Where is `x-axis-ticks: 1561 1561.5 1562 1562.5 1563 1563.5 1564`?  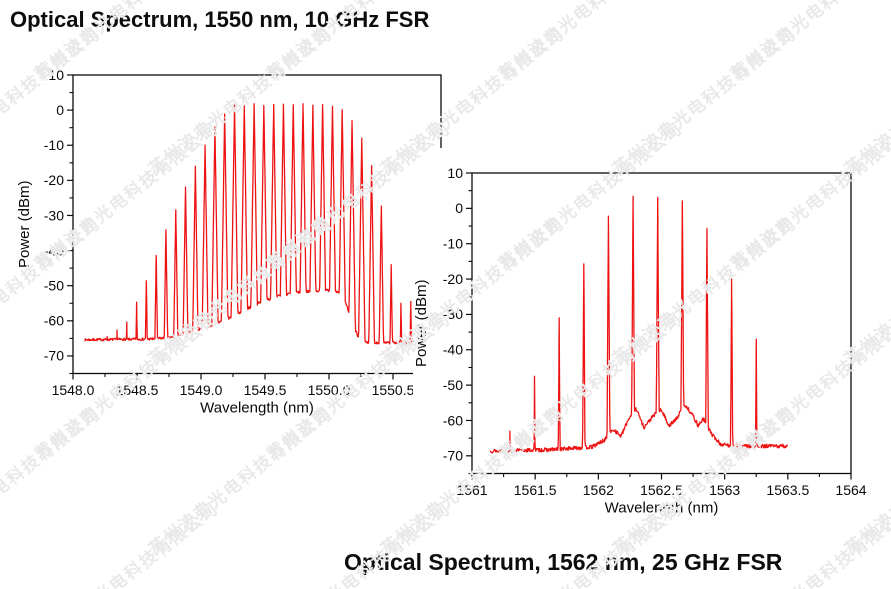 x-axis-ticks: 1561 1561.5 1562 1562.5 1563 1563.5 1564 is located at coordinates (661, 485).